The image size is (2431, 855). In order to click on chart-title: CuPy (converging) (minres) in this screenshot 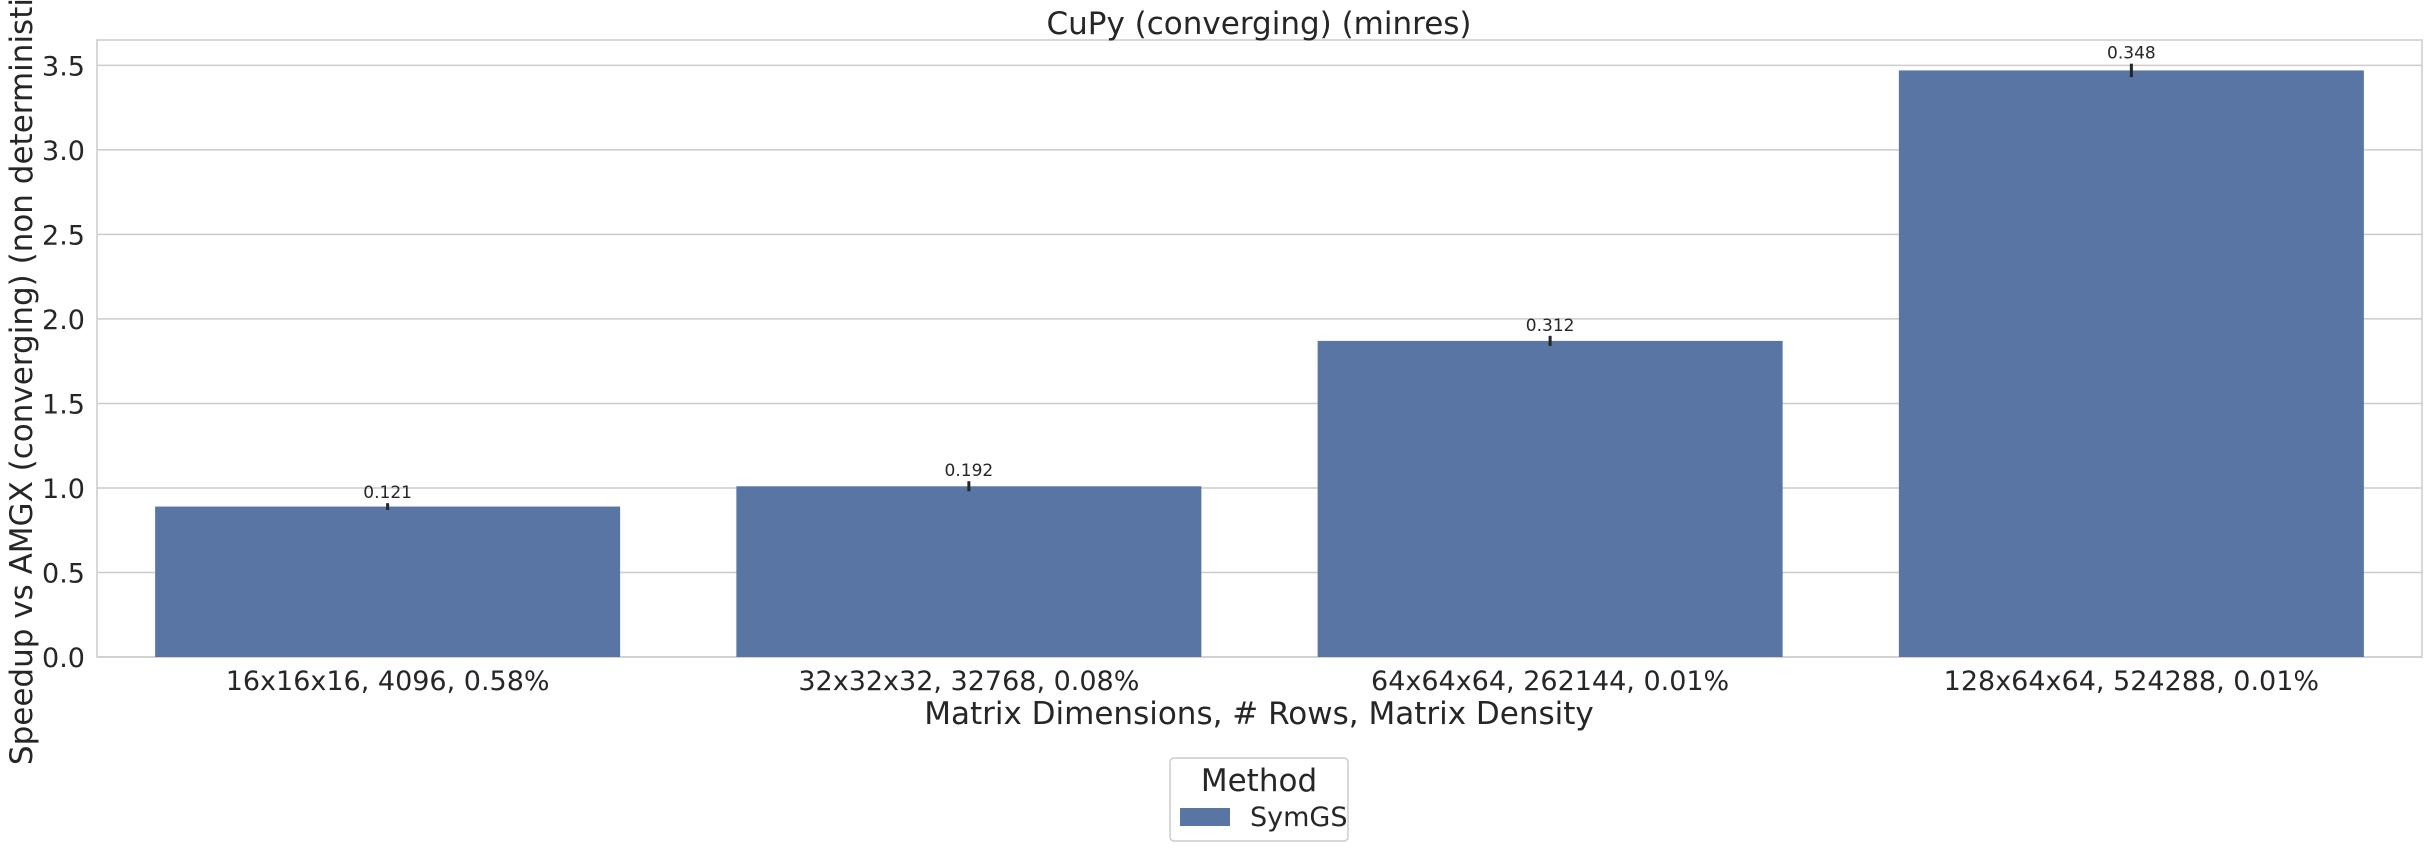, I will do `click(1258, 24)`.